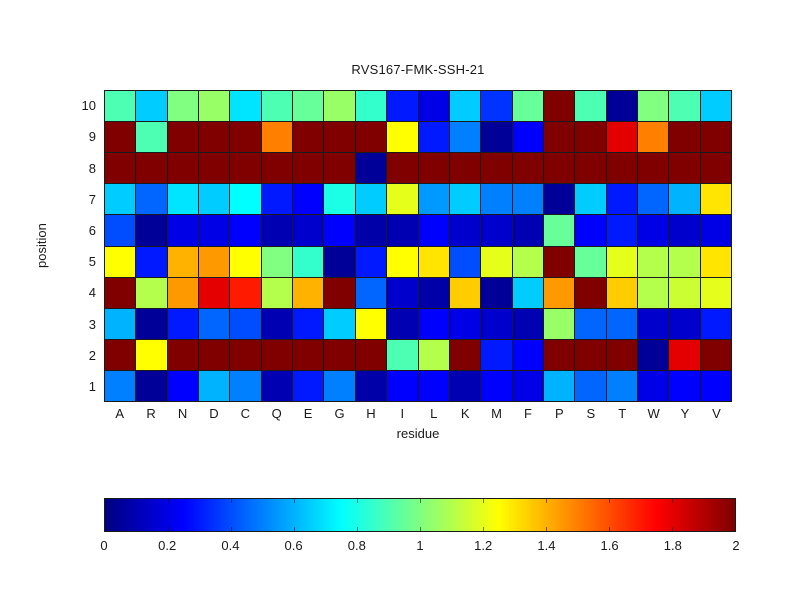 This screenshot has height=600, width=800. I want to click on colorbar-tick-label: 1.6, so click(609, 545).